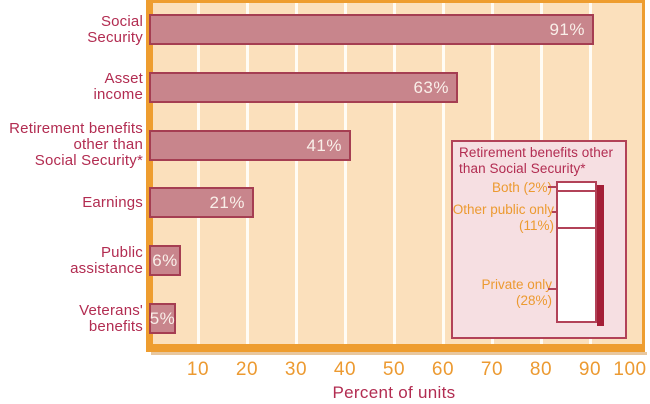  Describe the element at coordinates (555, 212) in the screenshot. I see `leader-line-other-public-only` at that location.